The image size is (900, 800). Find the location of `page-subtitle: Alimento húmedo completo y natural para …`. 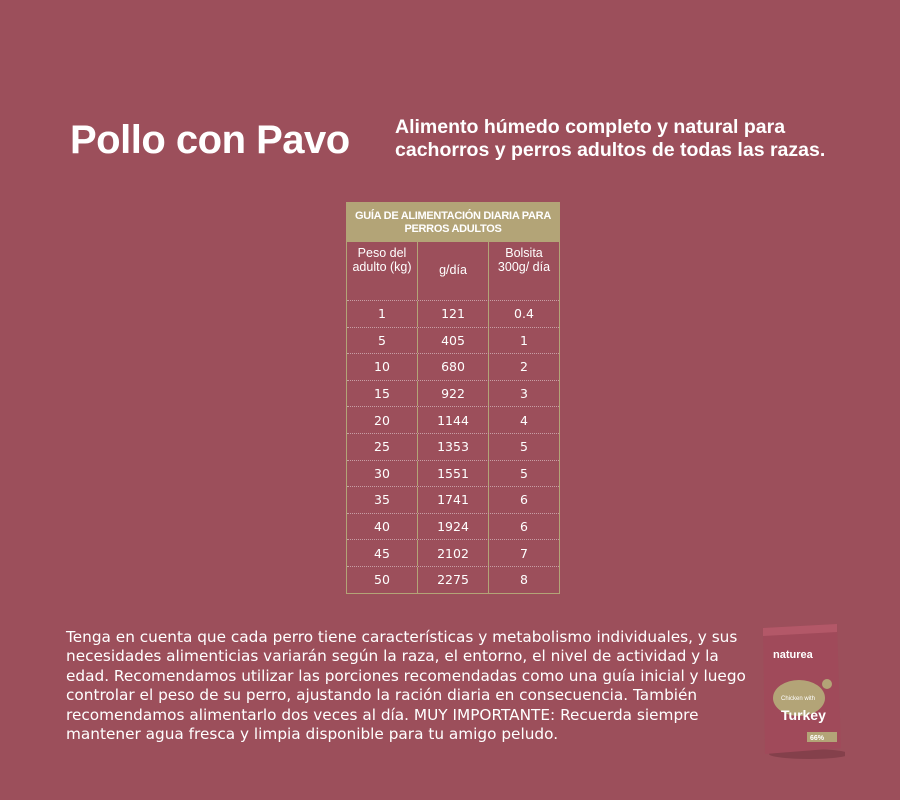

page-subtitle: Alimento húmedo completo y natural para … is located at coordinates (610, 138).